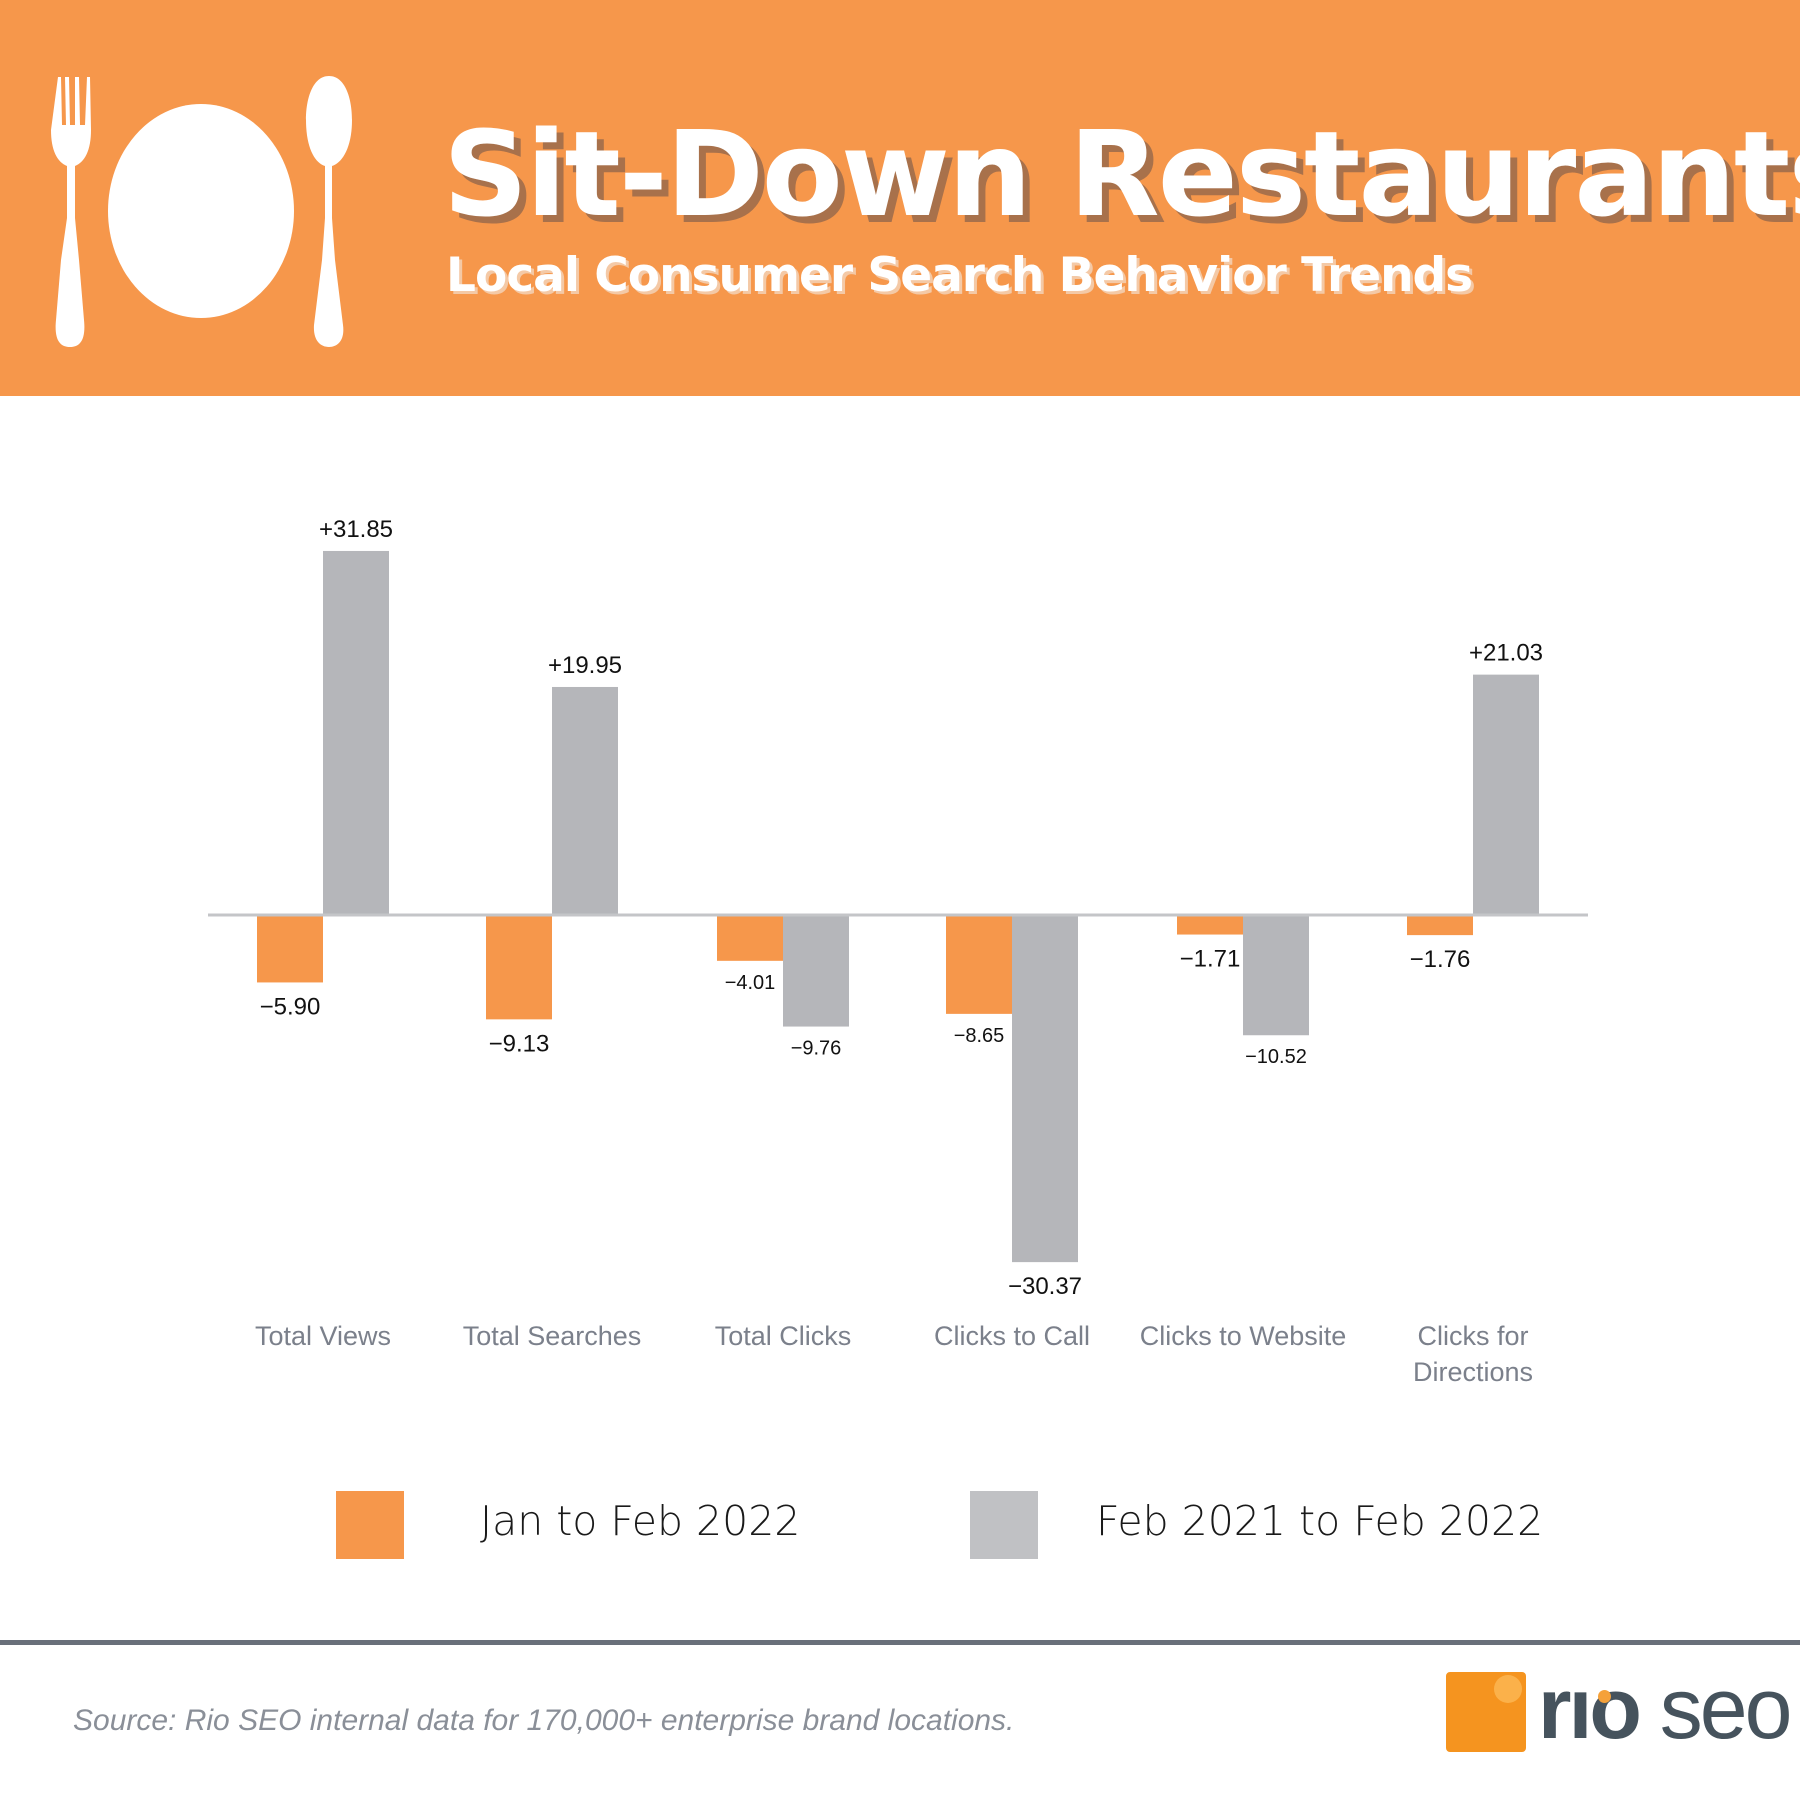 The image size is (1800, 1800). I want to click on category-label: Total Searches, so click(552, 1336).